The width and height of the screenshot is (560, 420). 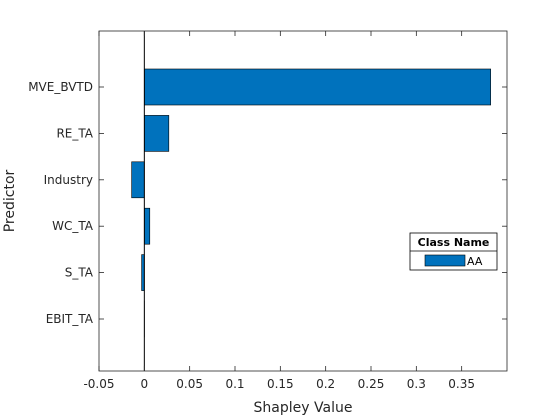 I want to click on x-tick-label: 0, so click(x=145, y=384).